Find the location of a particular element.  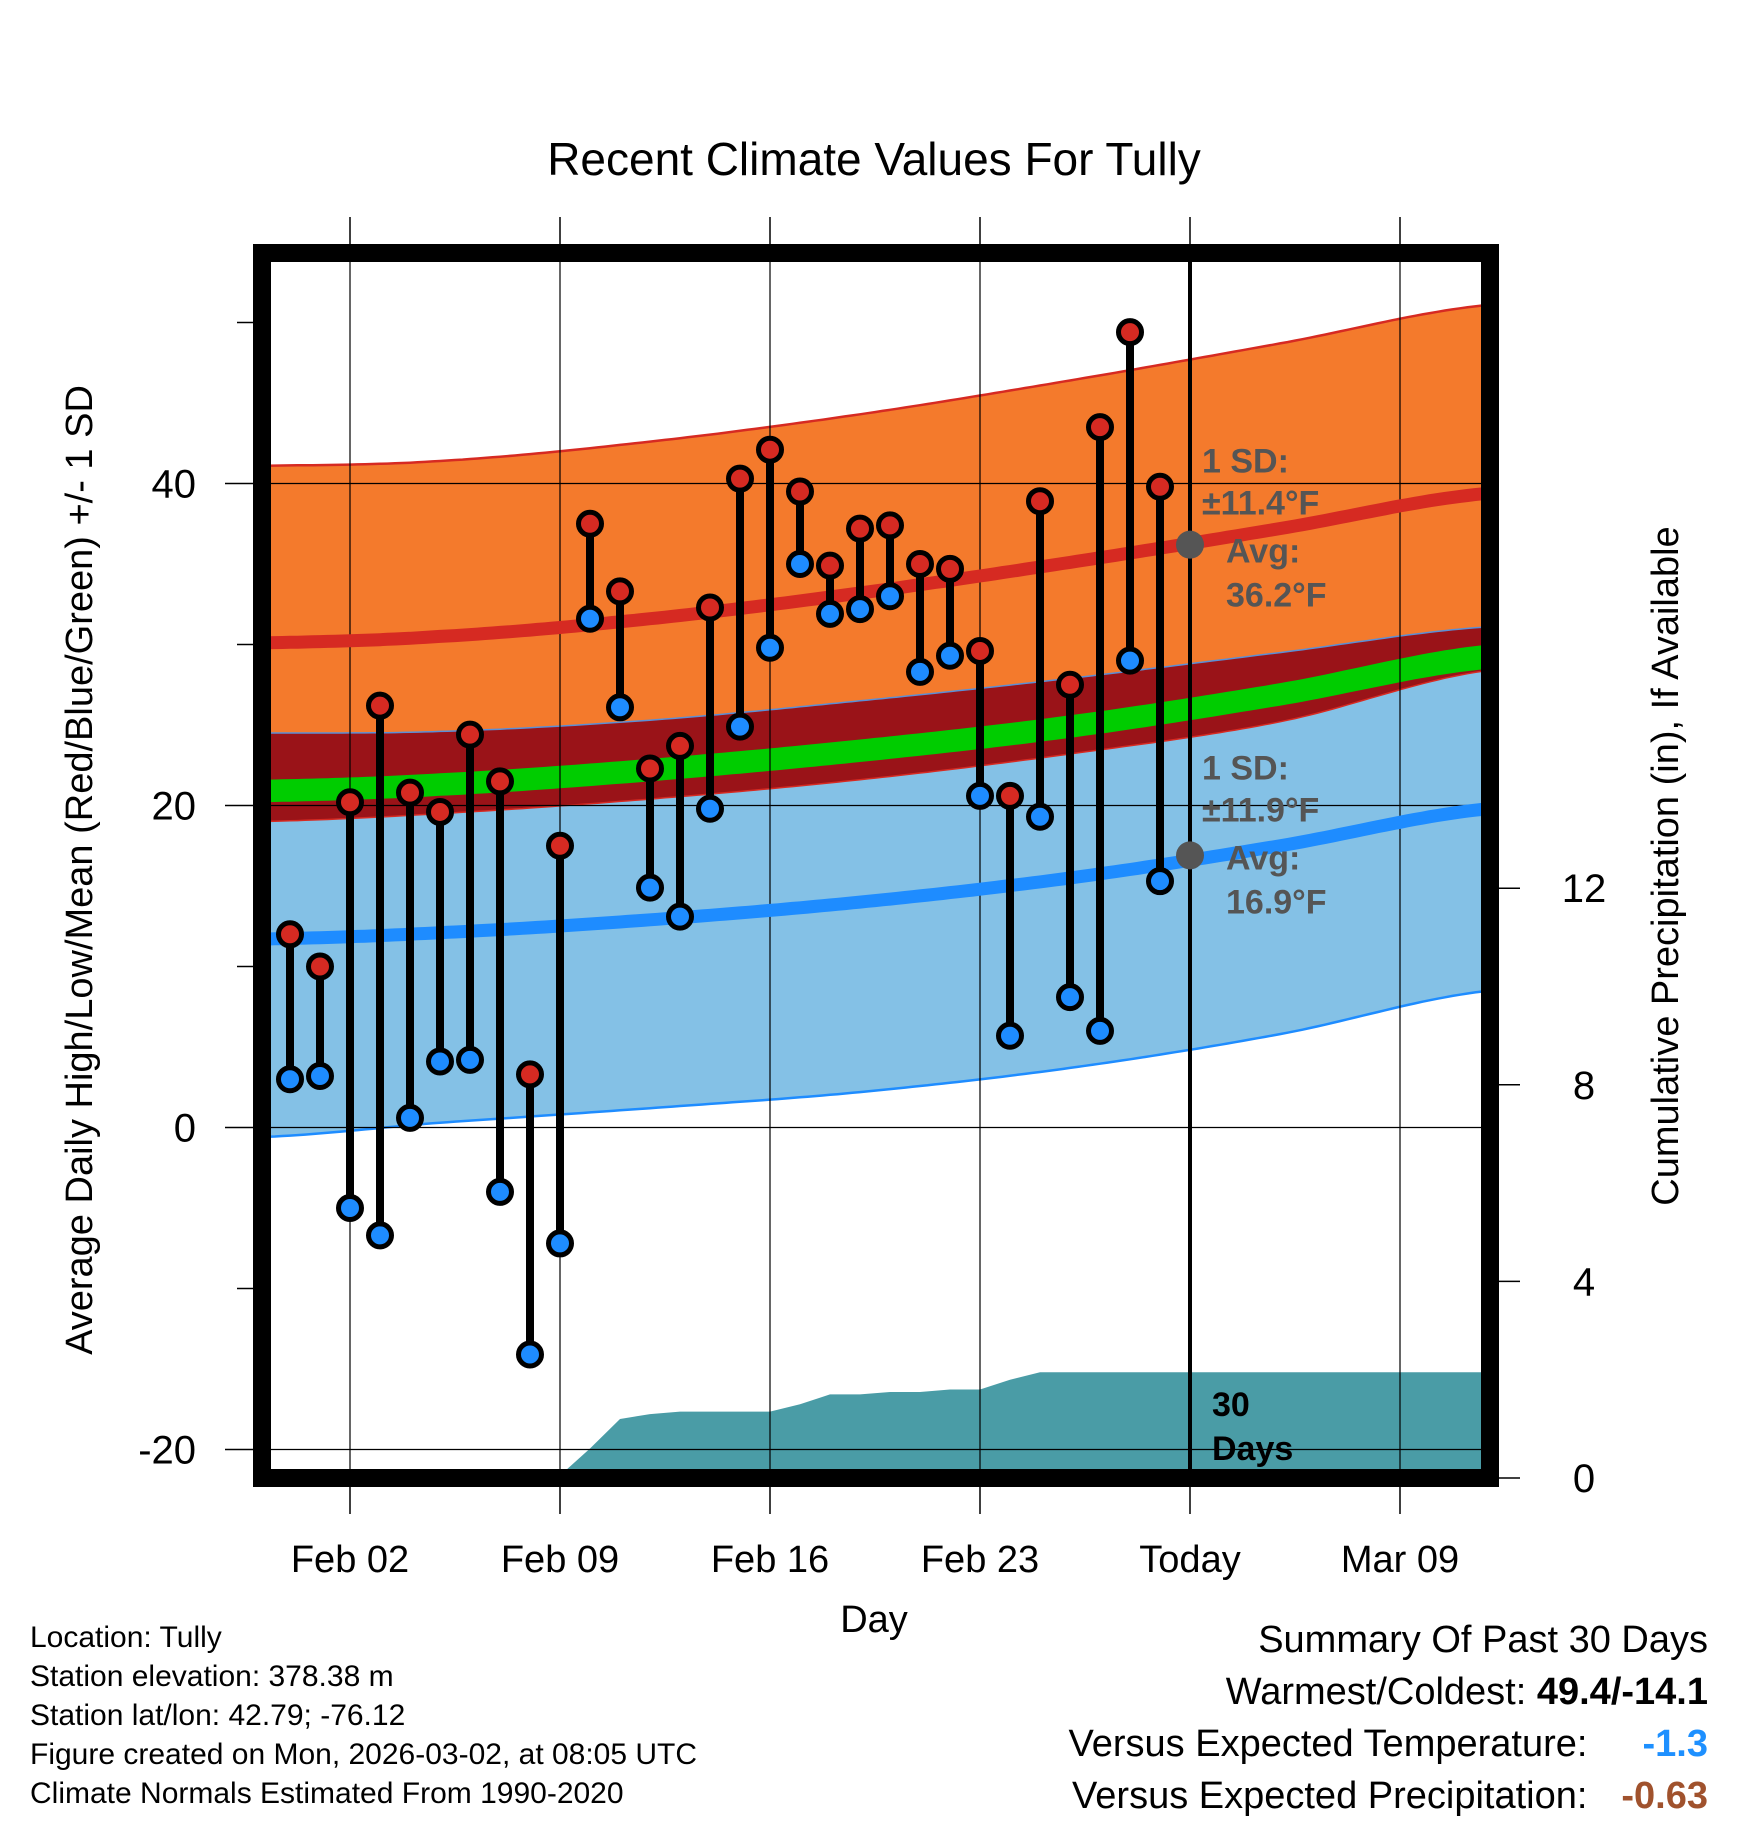

precipitation-area is located at coordinates (876, 1425).